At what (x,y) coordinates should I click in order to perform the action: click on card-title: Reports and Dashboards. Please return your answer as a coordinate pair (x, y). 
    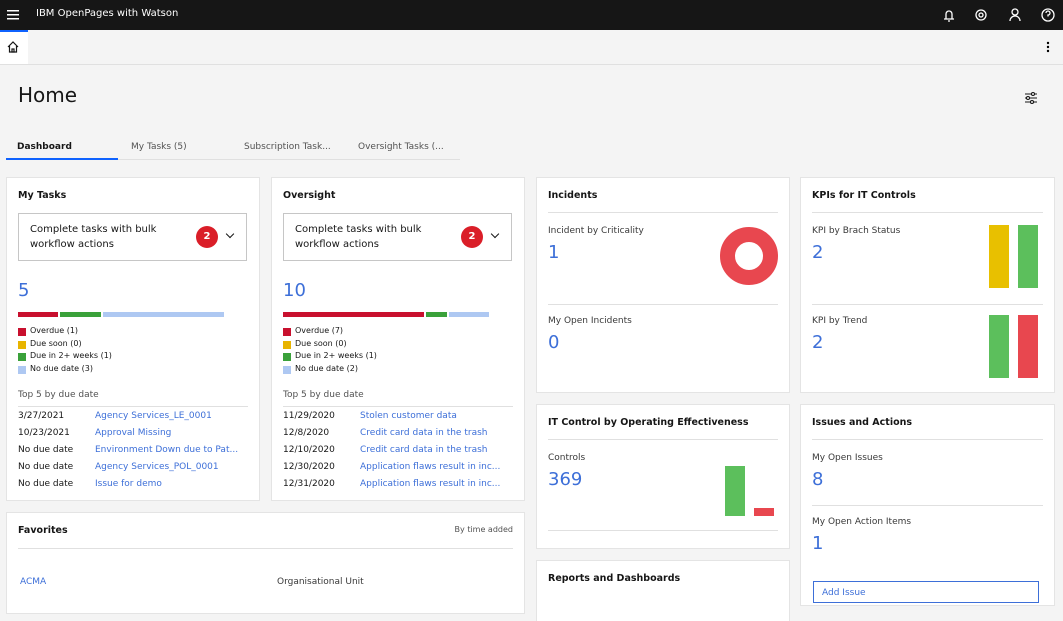
    Looking at the image, I should click on (614, 578).